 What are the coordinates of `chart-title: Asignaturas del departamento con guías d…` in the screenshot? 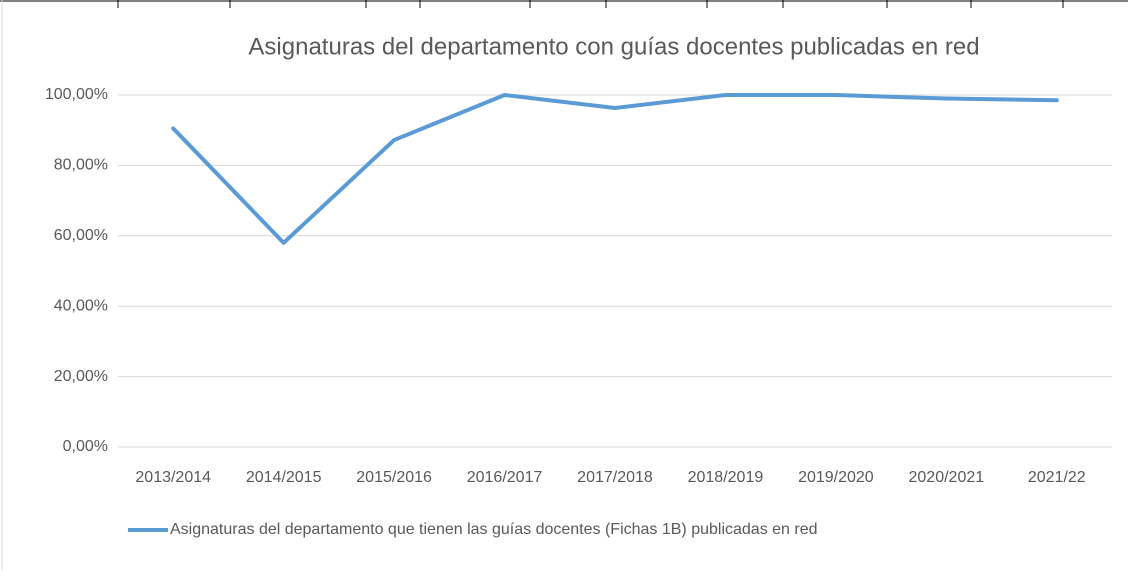 It's located at (613, 46).